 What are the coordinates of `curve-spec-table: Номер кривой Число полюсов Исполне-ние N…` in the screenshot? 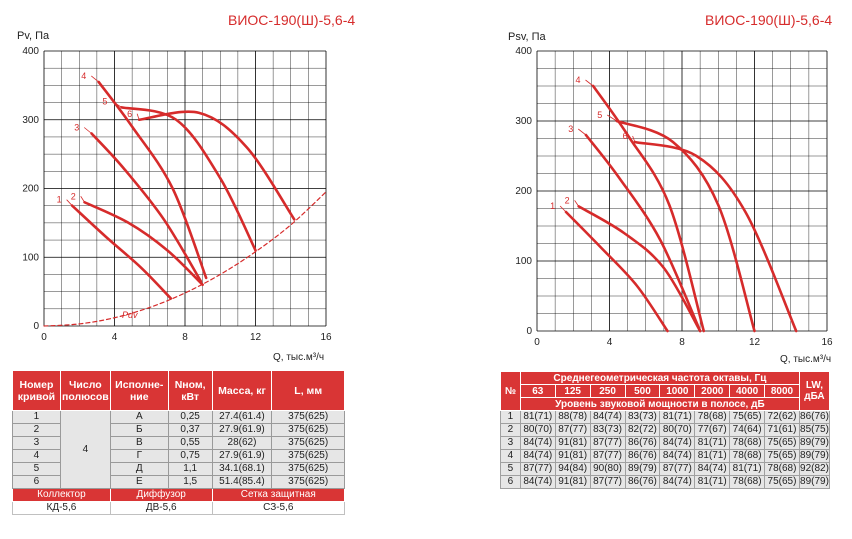 It's located at (179, 442).